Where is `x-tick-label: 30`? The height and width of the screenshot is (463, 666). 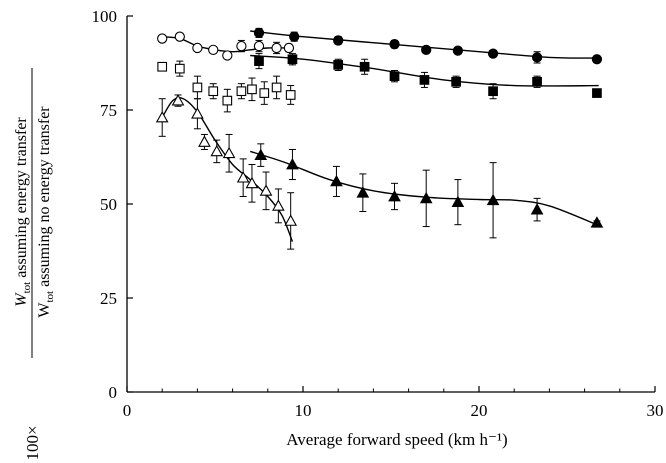
x-tick-label: 30 is located at coordinates (655, 410).